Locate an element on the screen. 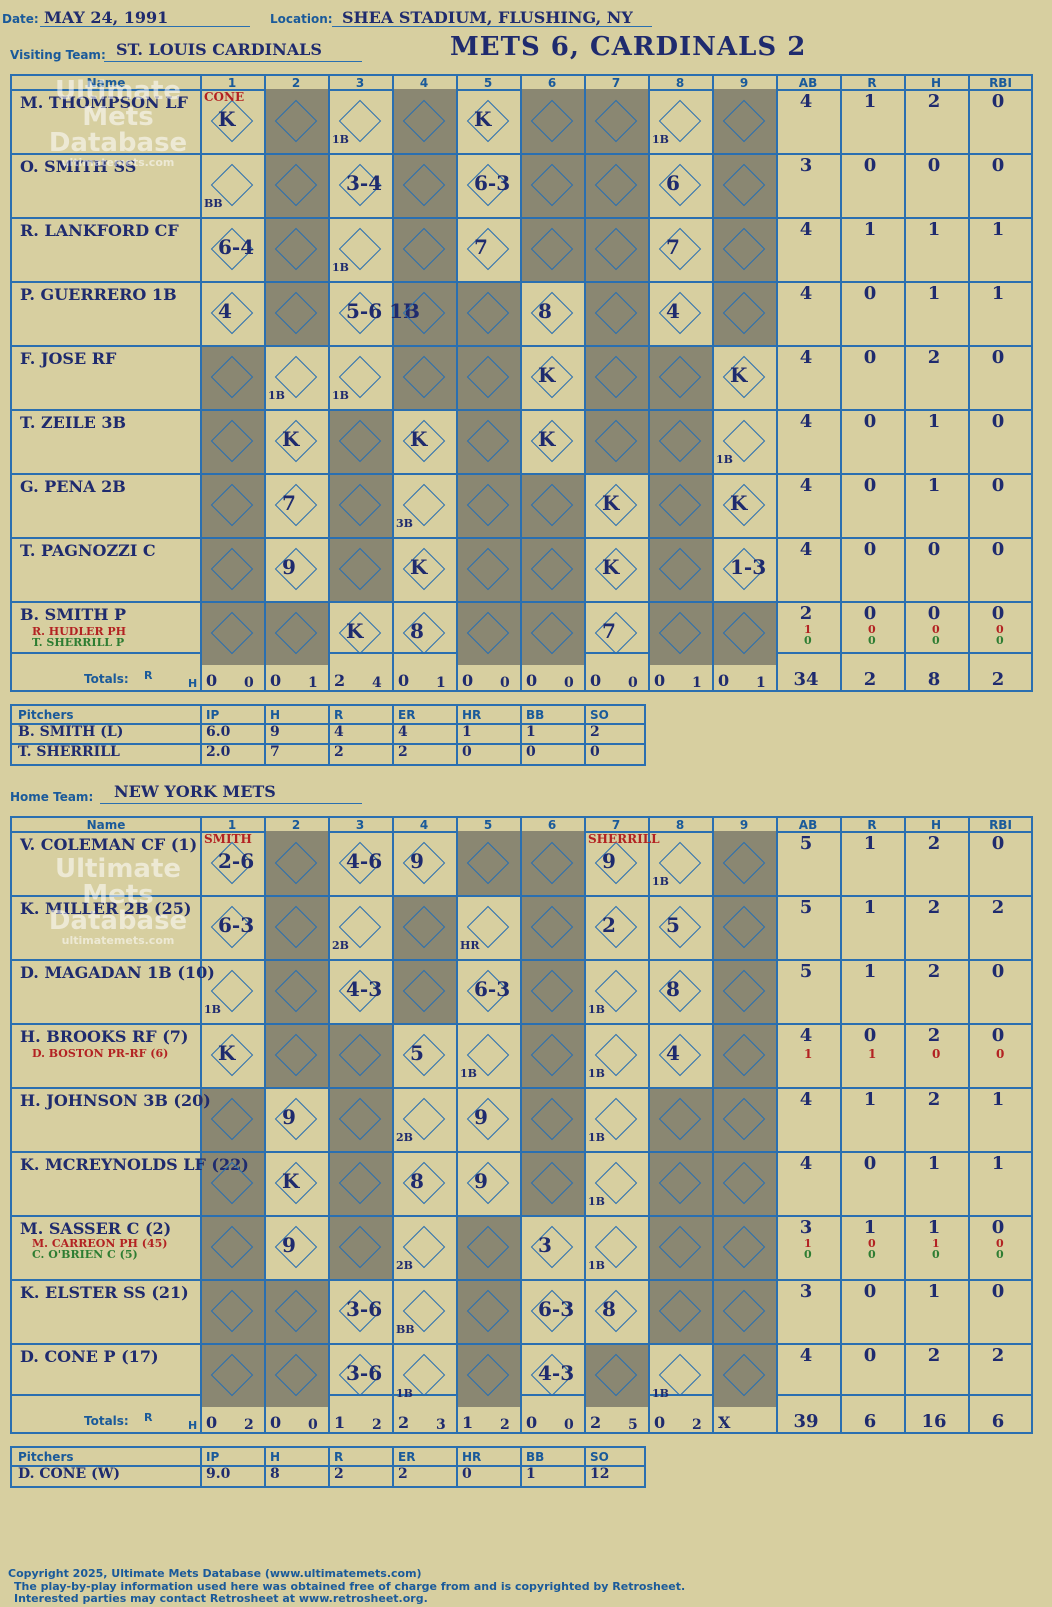 The image size is (1052, 1607). pitcher-stat: 1 is located at coordinates (531, 732).